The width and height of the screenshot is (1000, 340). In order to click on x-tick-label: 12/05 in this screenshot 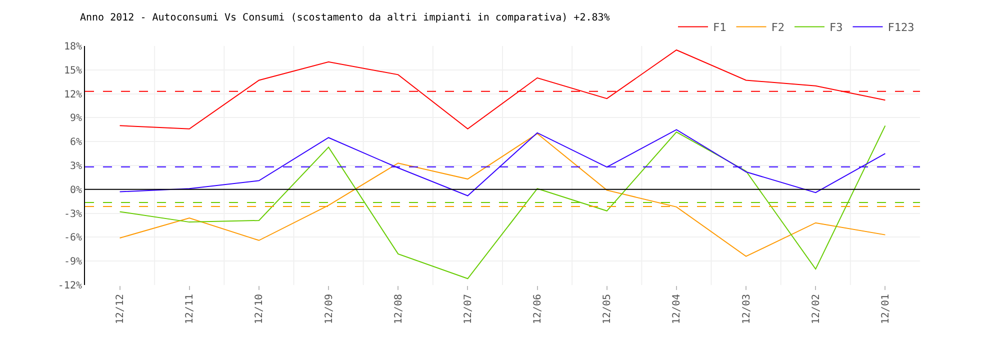, I will do `click(608, 309)`.